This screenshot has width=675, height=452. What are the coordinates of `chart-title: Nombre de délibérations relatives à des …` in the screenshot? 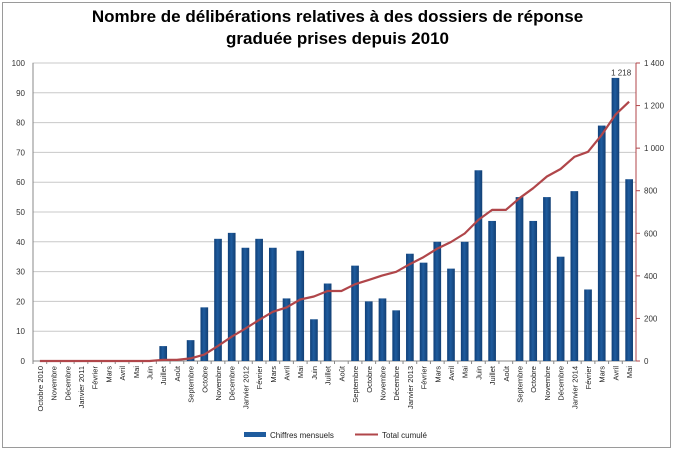 It's located at (337, 28).